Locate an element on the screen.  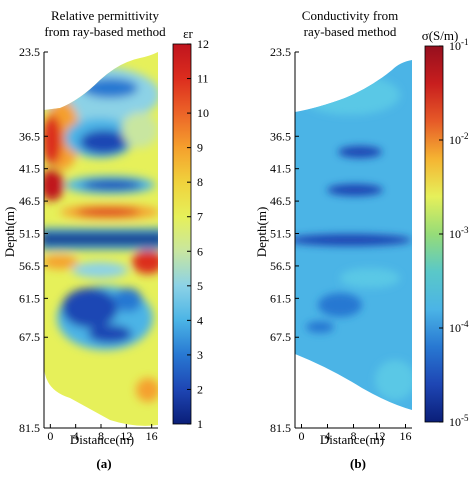
colorbar-tick-label: 10⁻³ is located at coordinates (459, 233).